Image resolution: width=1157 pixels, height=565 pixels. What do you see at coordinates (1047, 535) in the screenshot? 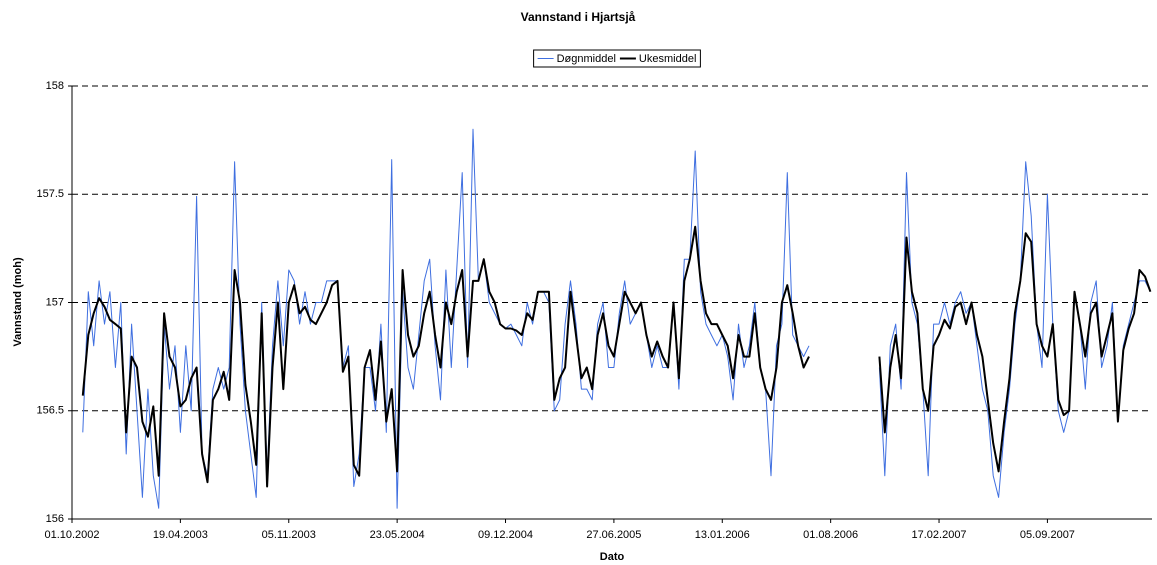
I see `x-tick-label: 05.09.2007` at bounding box center [1047, 535].